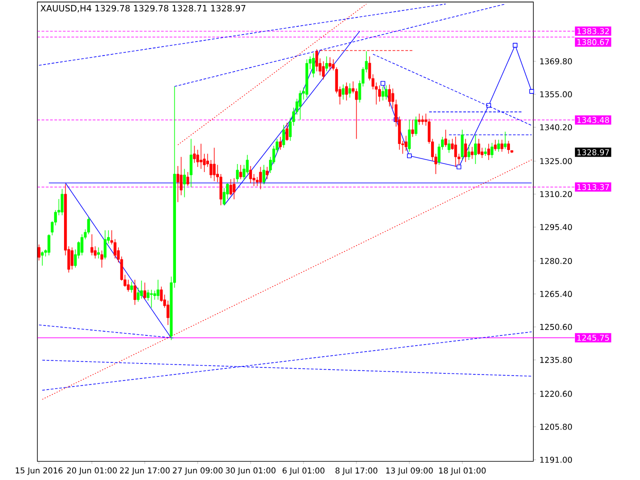  Describe the element at coordinates (556, 94) in the screenshot. I see `y-tick-label: 1355.00` at that location.